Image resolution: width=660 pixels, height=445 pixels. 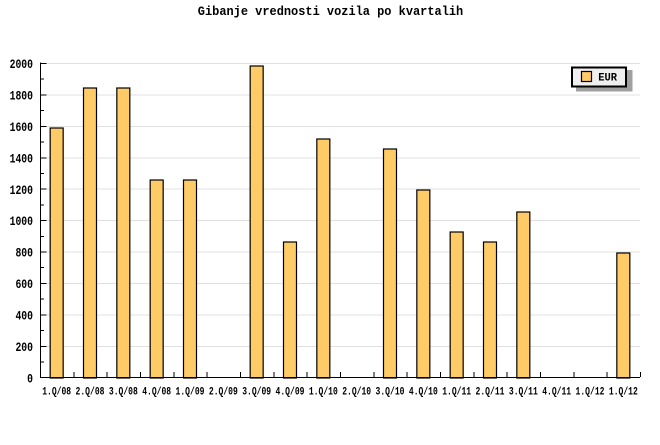 I want to click on svg-text: 2000, so click(x=21, y=65).